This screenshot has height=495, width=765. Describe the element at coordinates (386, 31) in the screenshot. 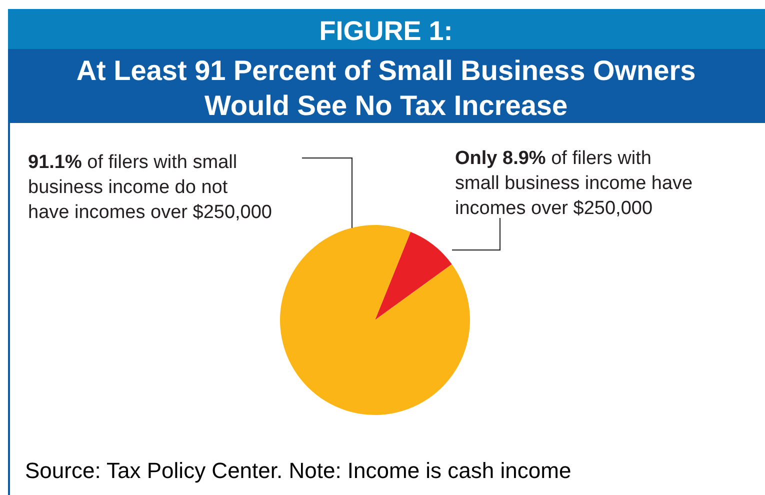

I see `chart-title: FIGURE 1:` at that location.